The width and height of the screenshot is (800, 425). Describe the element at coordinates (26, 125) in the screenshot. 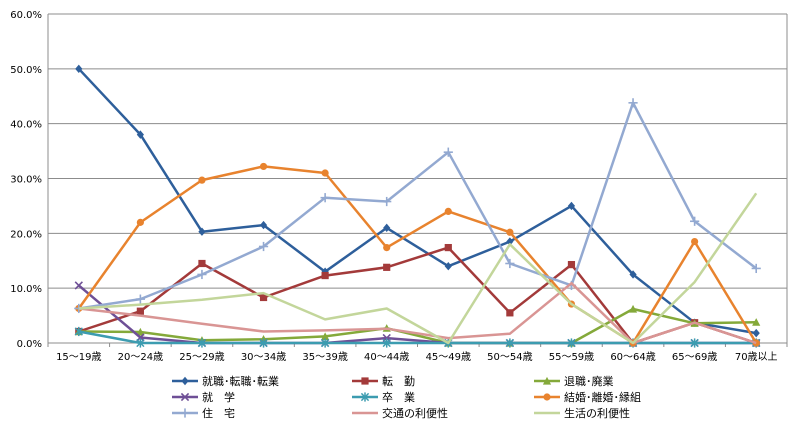

I see `y-tick-label: 40.0%` at that location.